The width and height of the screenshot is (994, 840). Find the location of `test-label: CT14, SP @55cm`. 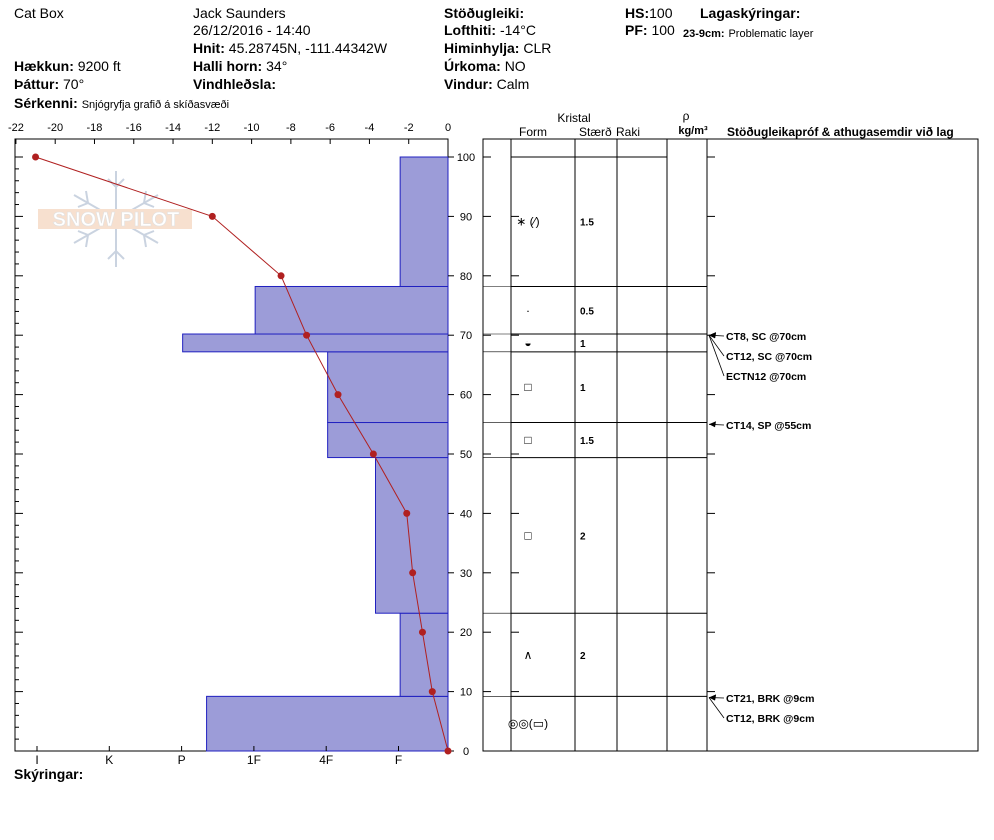

test-label: CT14, SP @55cm is located at coordinates (768, 426).